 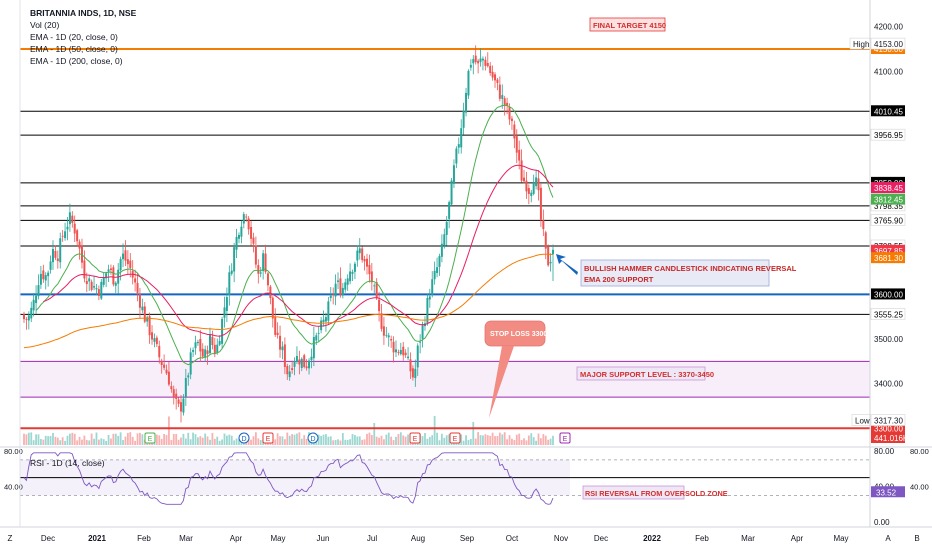 What do you see at coordinates (501, 382) in the screenshot?
I see `stop-loss-pointer` at bounding box center [501, 382].